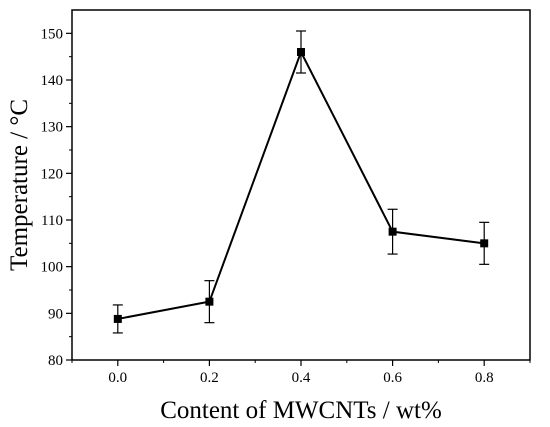 The image size is (550, 427). I want to click on y-tick-label: 80, so click(55, 361).